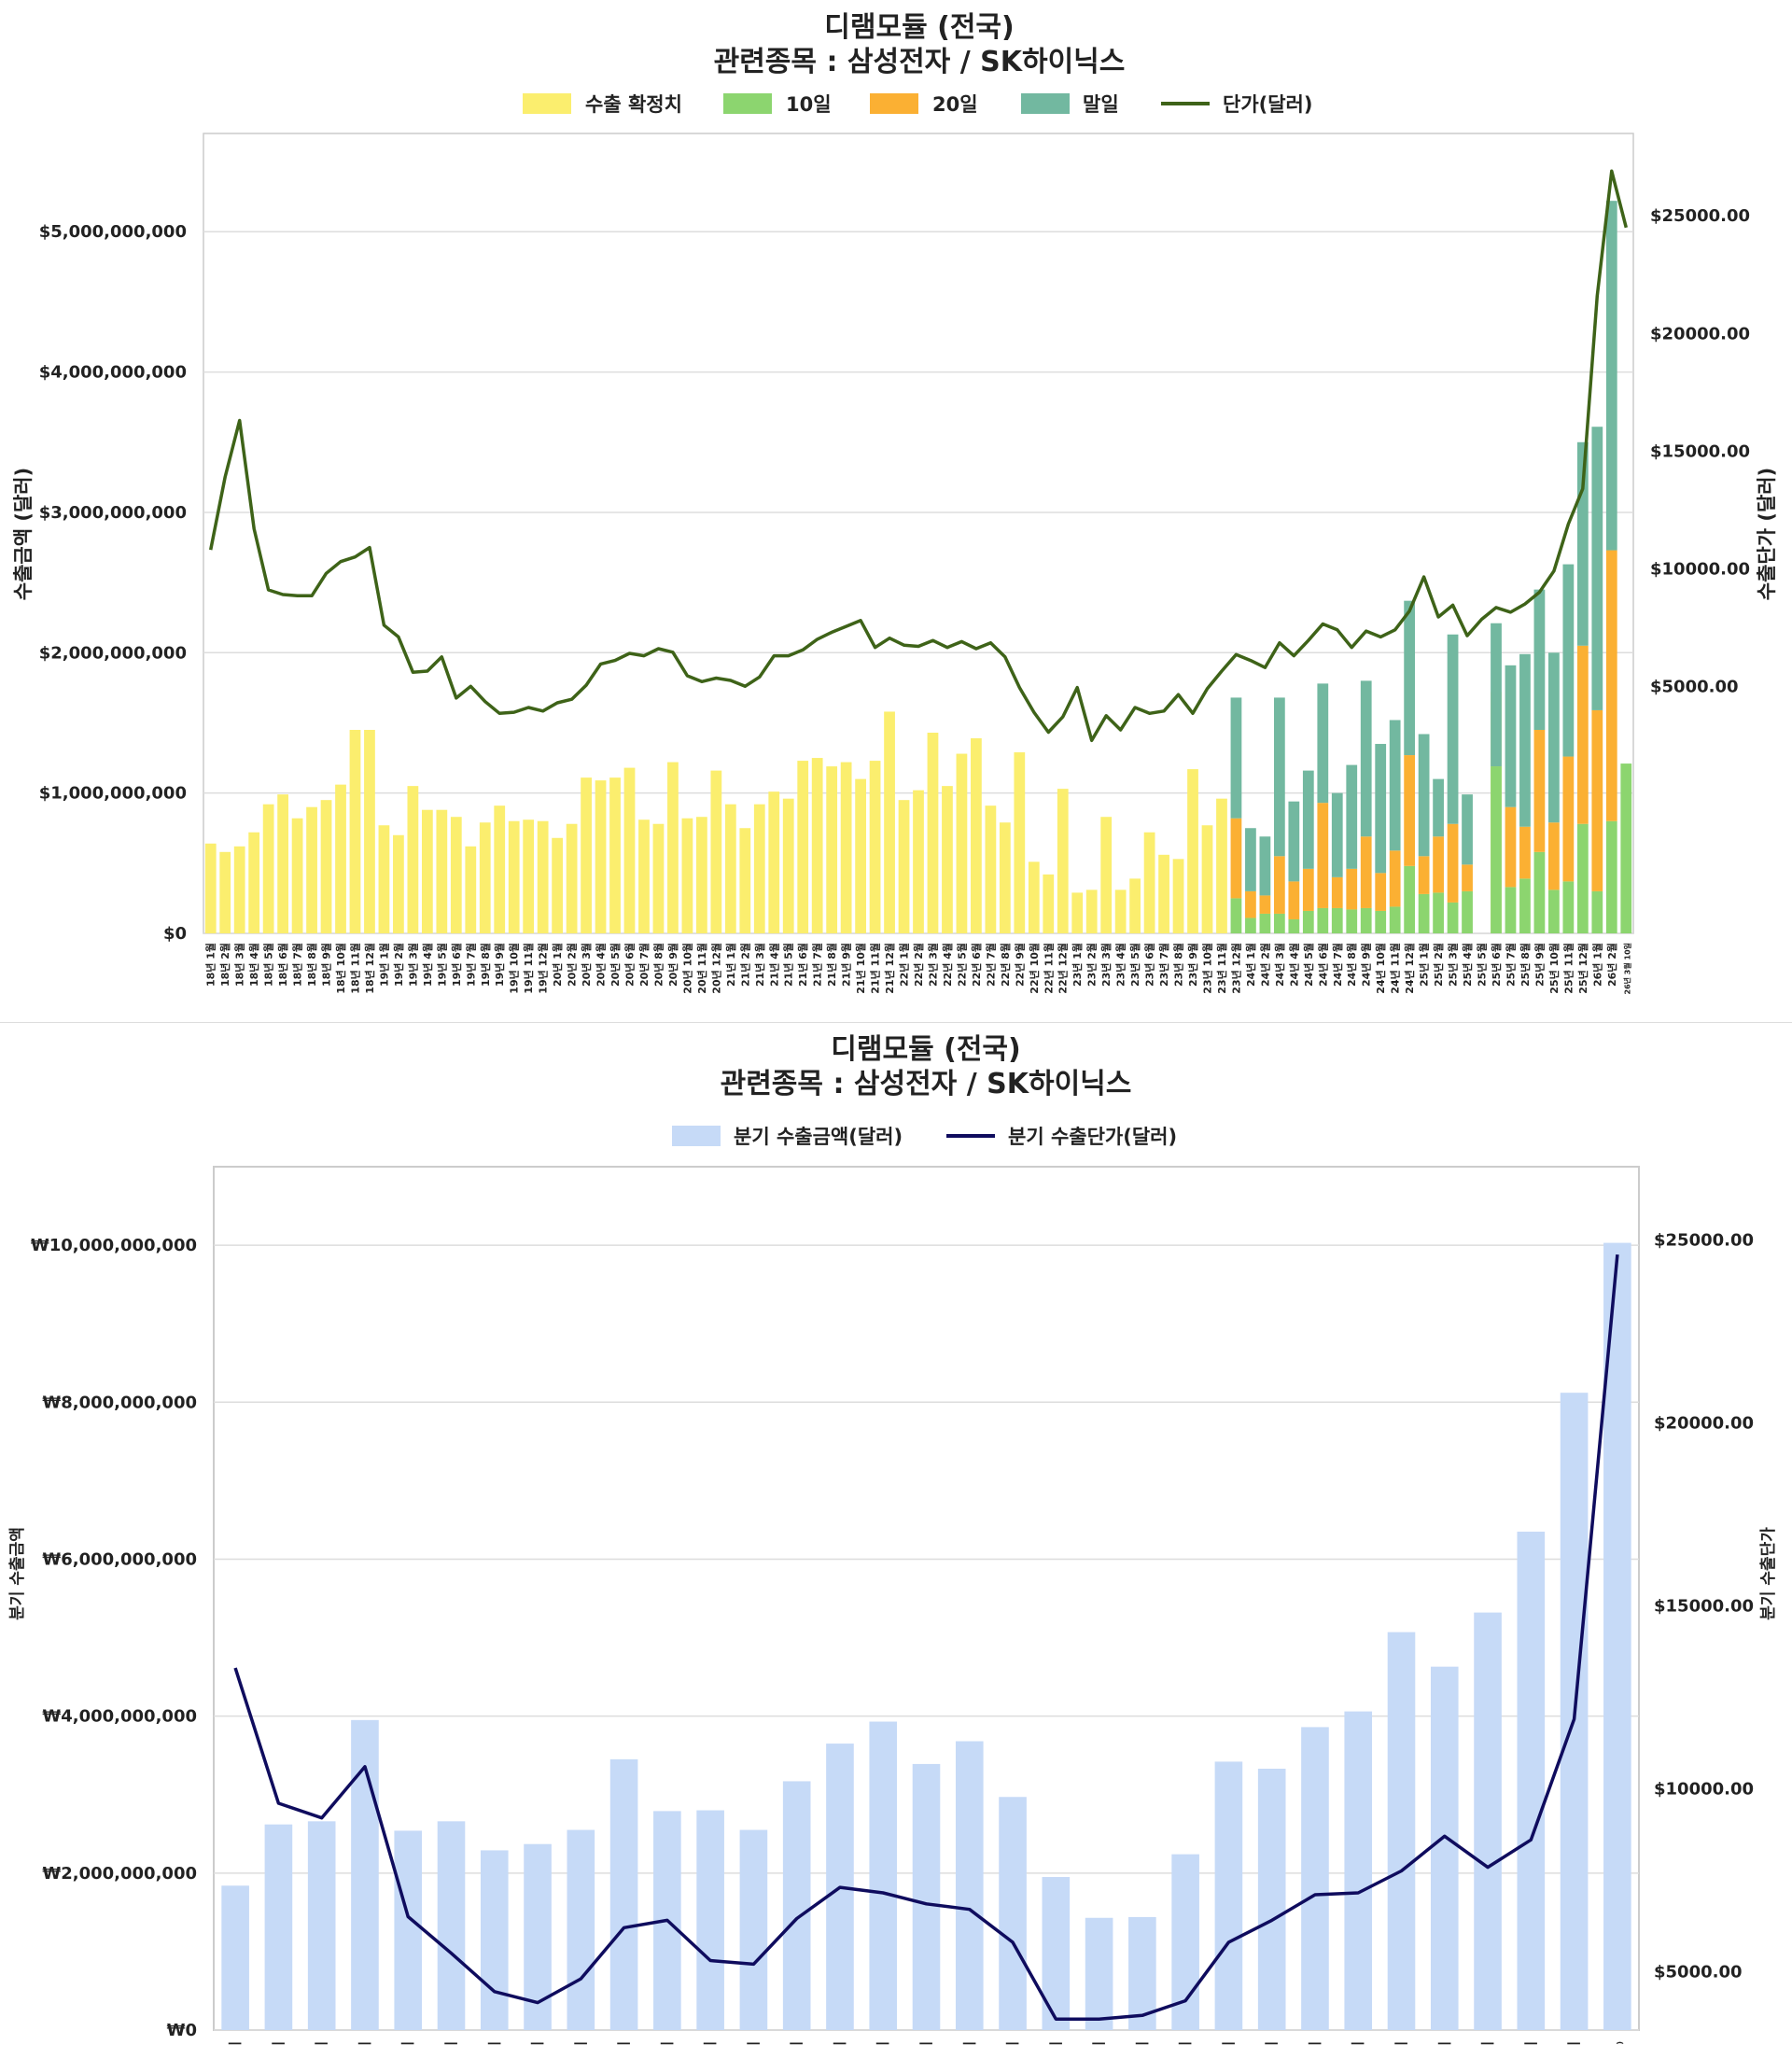 This screenshot has width=1792, height=2045. I want to click on chart2-x-tick: 21년 2분기, so click(798, 2043).